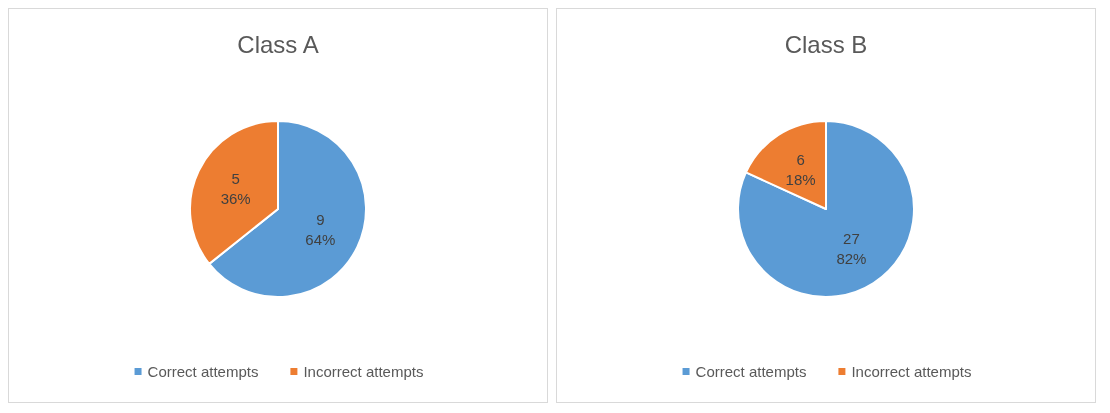 This screenshot has height=413, width=1110. I want to click on data-label: 9 64%, so click(320, 229).